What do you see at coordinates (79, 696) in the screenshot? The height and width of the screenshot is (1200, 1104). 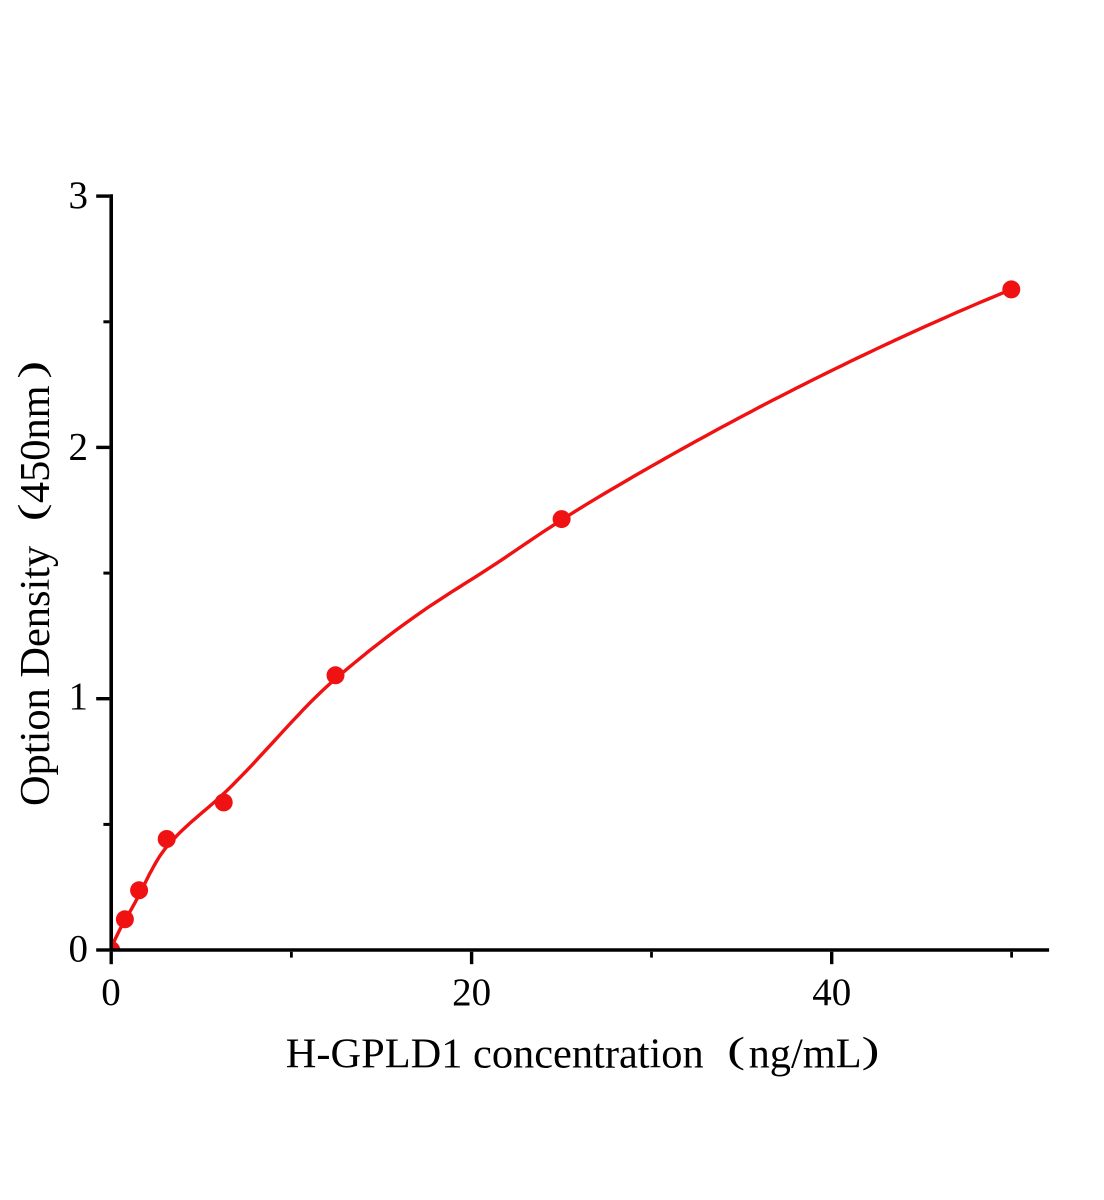 I see `svg-text: 1` at bounding box center [79, 696].